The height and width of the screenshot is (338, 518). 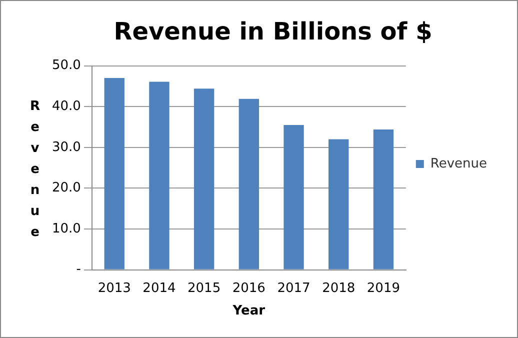 What do you see at coordinates (66, 66) in the screenshot?
I see `y-tick-label: 50.0` at bounding box center [66, 66].